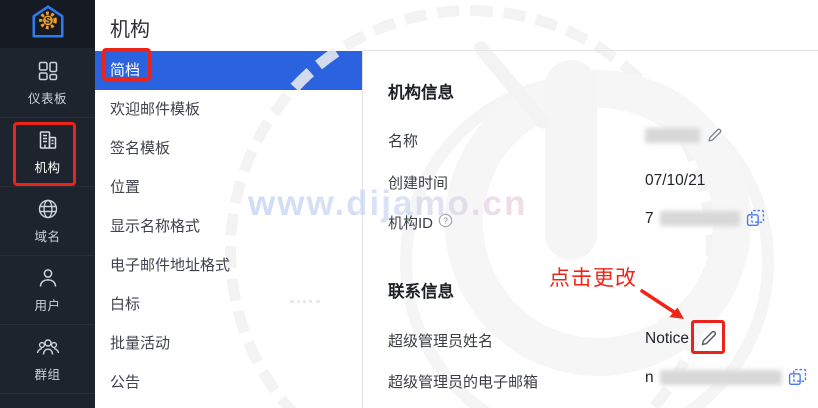 This screenshot has width=818, height=408. I want to click on sidebar-item-label: 仪表板, so click(47, 98).